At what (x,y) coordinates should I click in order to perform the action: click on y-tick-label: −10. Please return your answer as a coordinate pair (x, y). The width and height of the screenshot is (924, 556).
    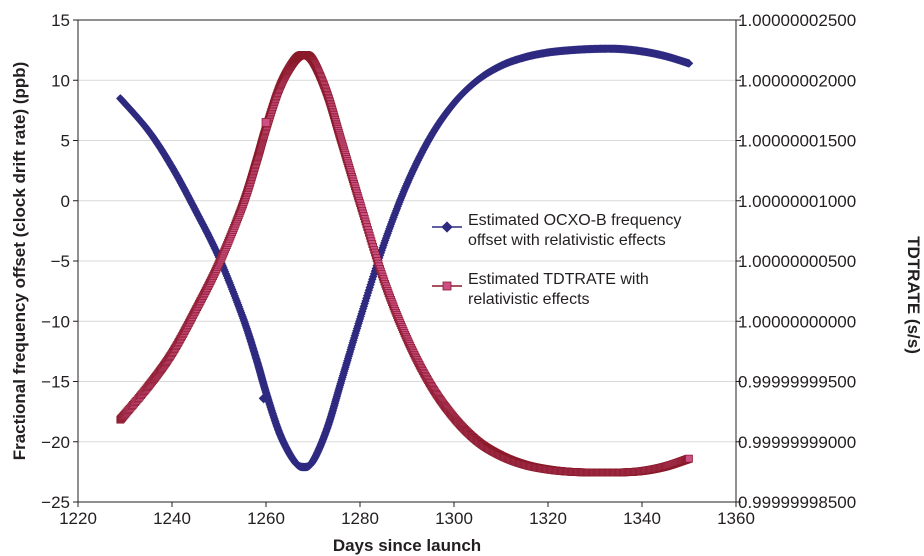
    Looking at the image, I should click on (55, 321).